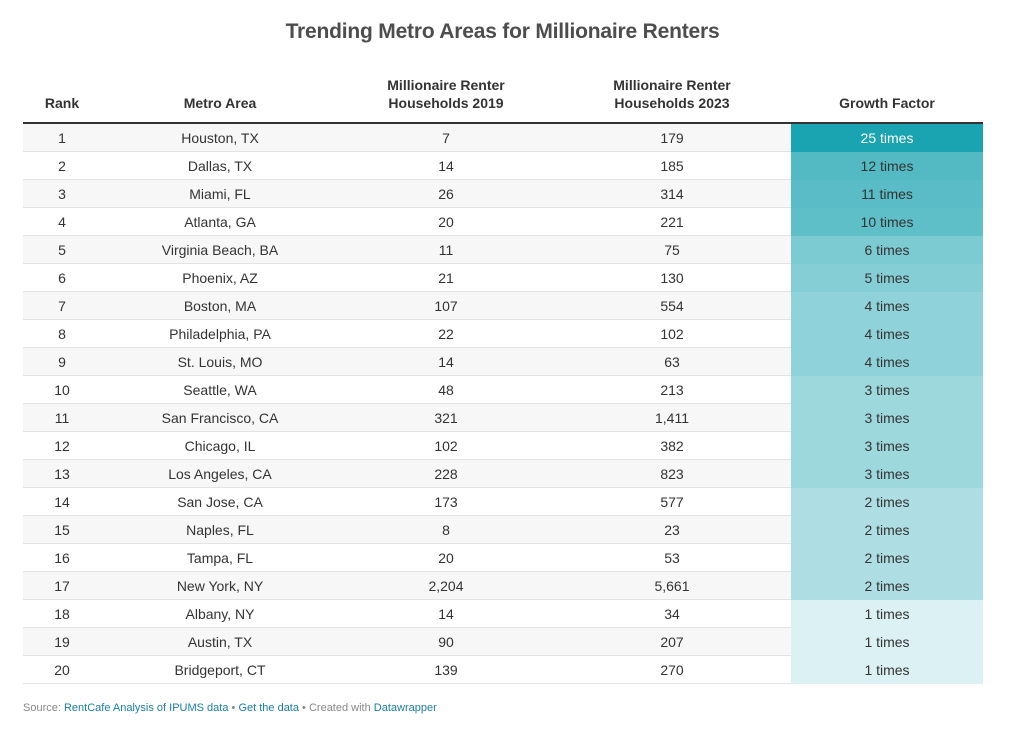 The width and height of the screenshot is (1013, 729). I want to click on cell-metro-area: Houston, TX, so click(220, 137).